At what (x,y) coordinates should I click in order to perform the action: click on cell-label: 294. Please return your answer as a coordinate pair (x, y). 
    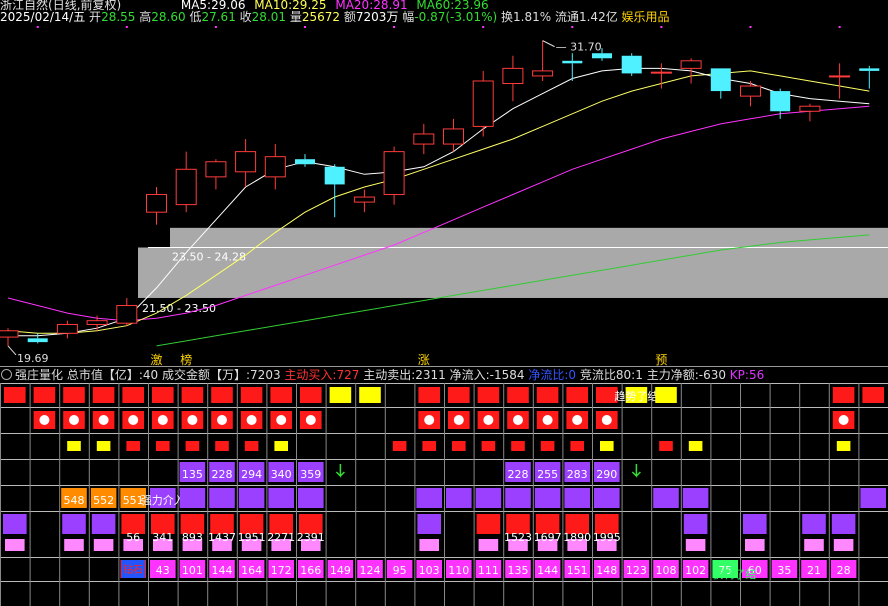
    Looking at the image, I should click on (251, 474).